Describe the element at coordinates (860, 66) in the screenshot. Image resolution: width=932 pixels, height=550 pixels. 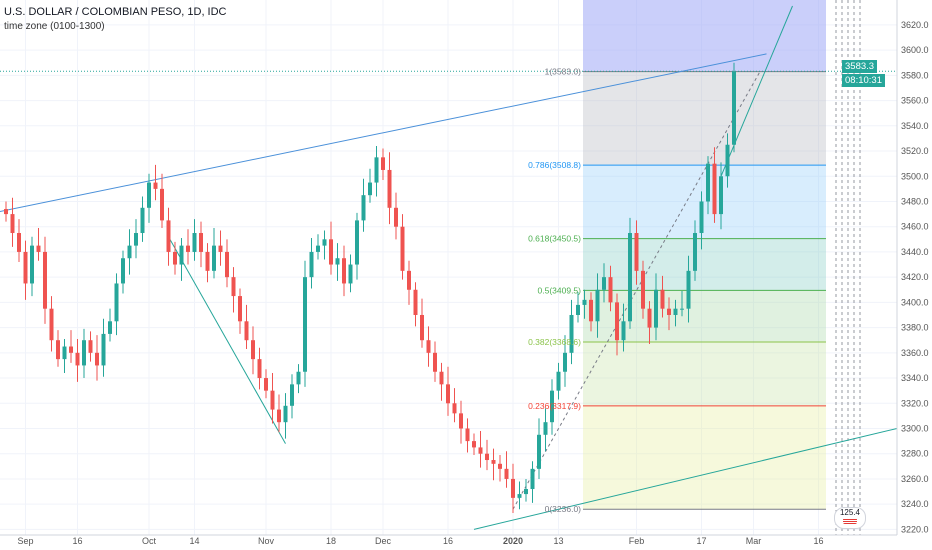
I see `current-price-tag: 3583.3` at that location.